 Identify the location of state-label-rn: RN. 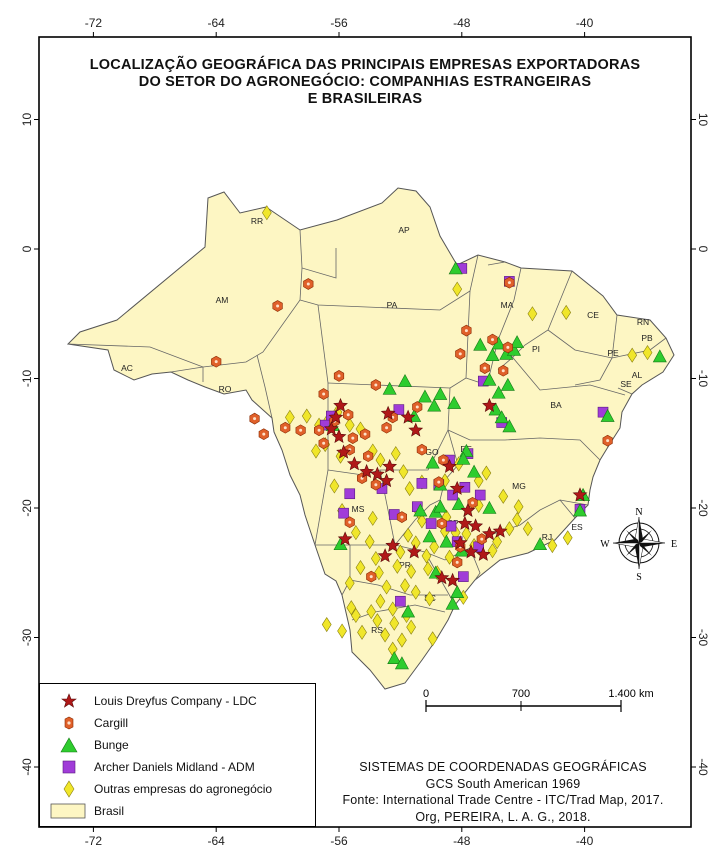
(643, 322).